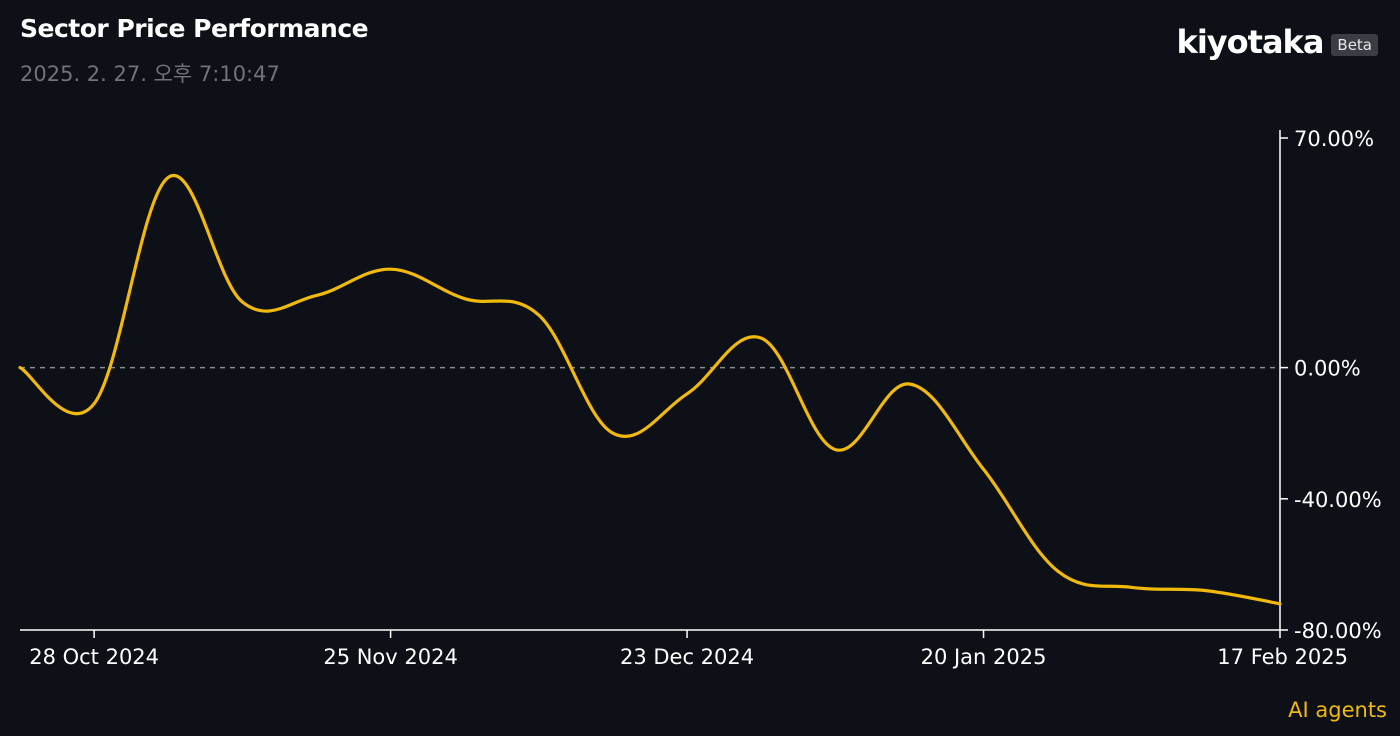 The image size is (1400, 736). Describe the element at coordinates (1250, 42) in the screenshot. I see `brand-name: kiyotaka` at that location.